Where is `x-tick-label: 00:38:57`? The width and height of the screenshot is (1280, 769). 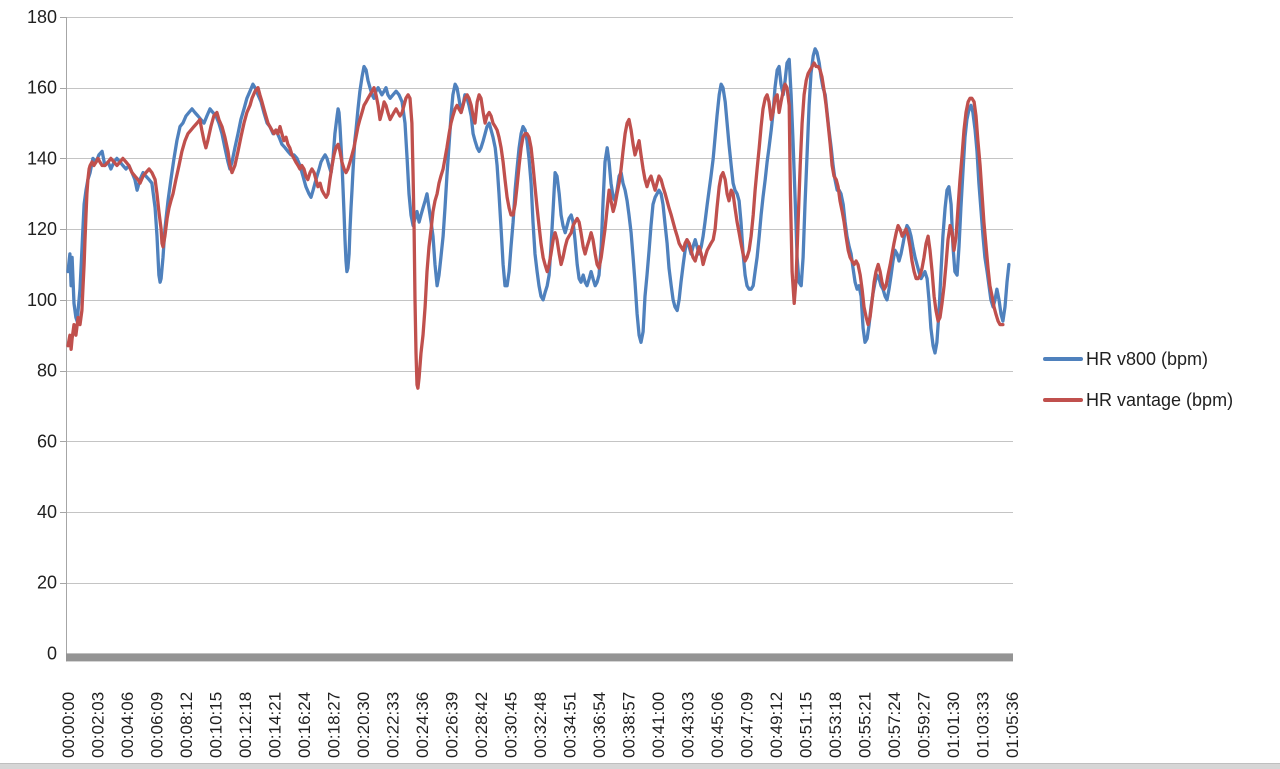
x-tick-label: 00:38:57 is located at coordinates (629, 725).